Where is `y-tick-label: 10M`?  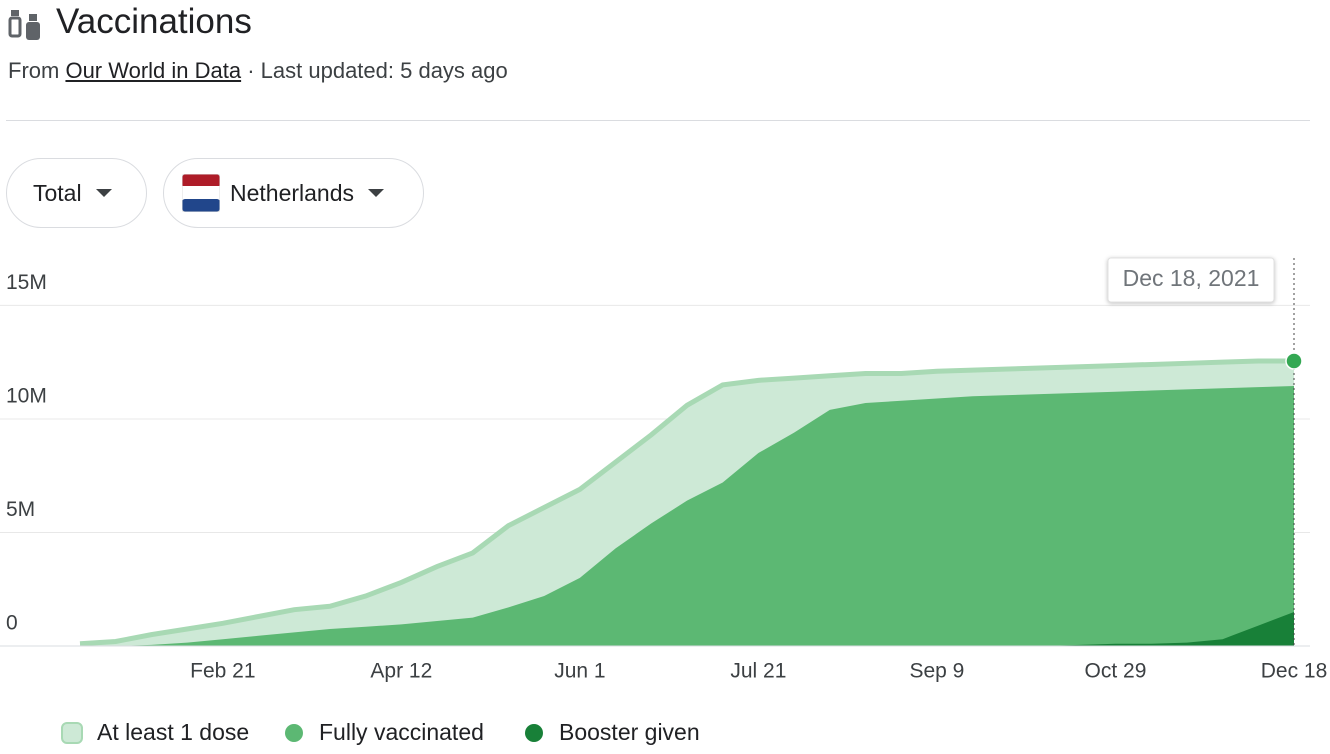
y-tick-label: 10M is located at coordinates (26, 395).